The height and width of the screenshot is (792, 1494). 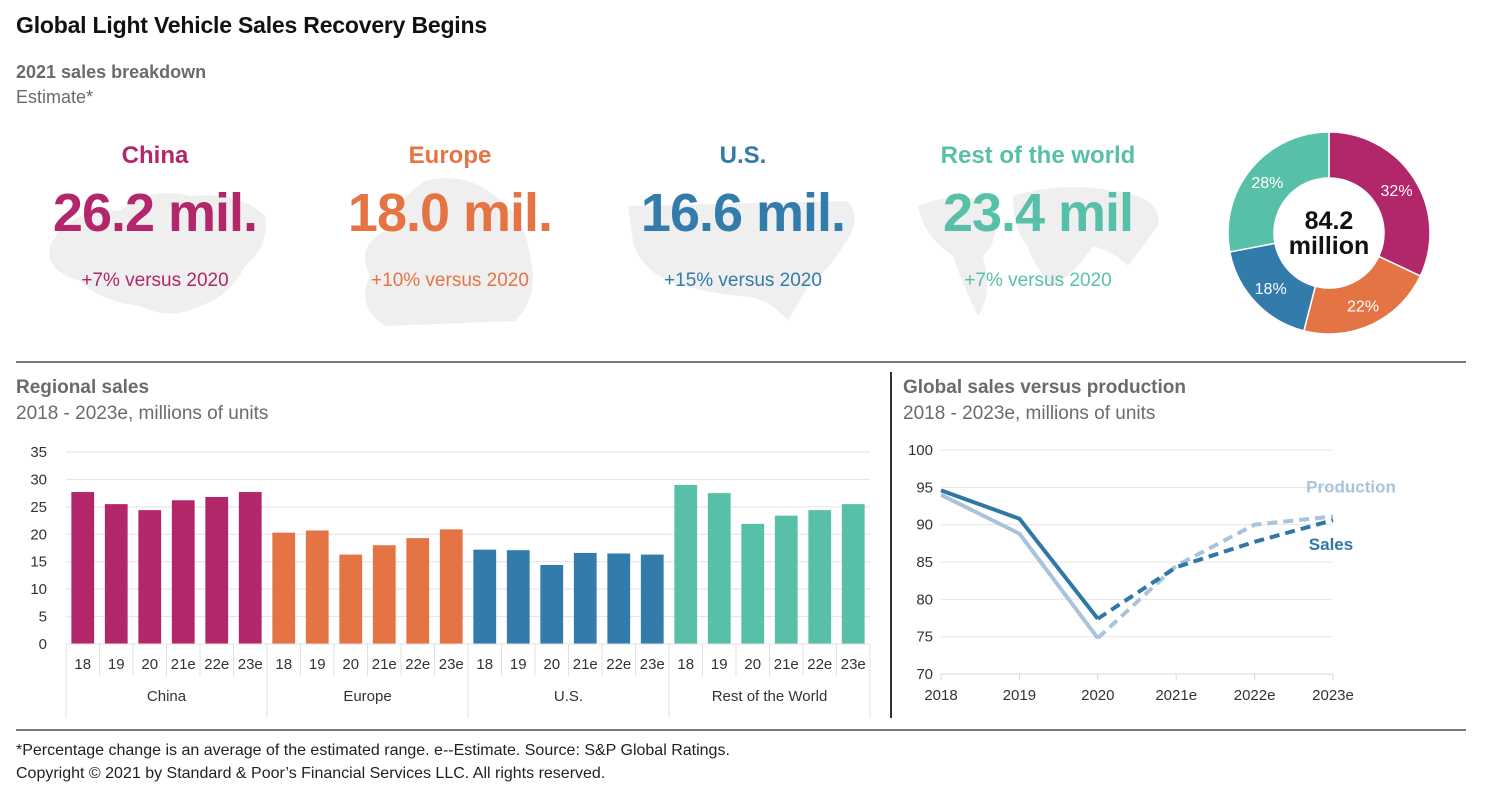 What do you see at coordinates (111, 72) in the screenshot?
I see `breakdown-subtitle: 2021 sales breakdown` at bounding box center [111, 72].